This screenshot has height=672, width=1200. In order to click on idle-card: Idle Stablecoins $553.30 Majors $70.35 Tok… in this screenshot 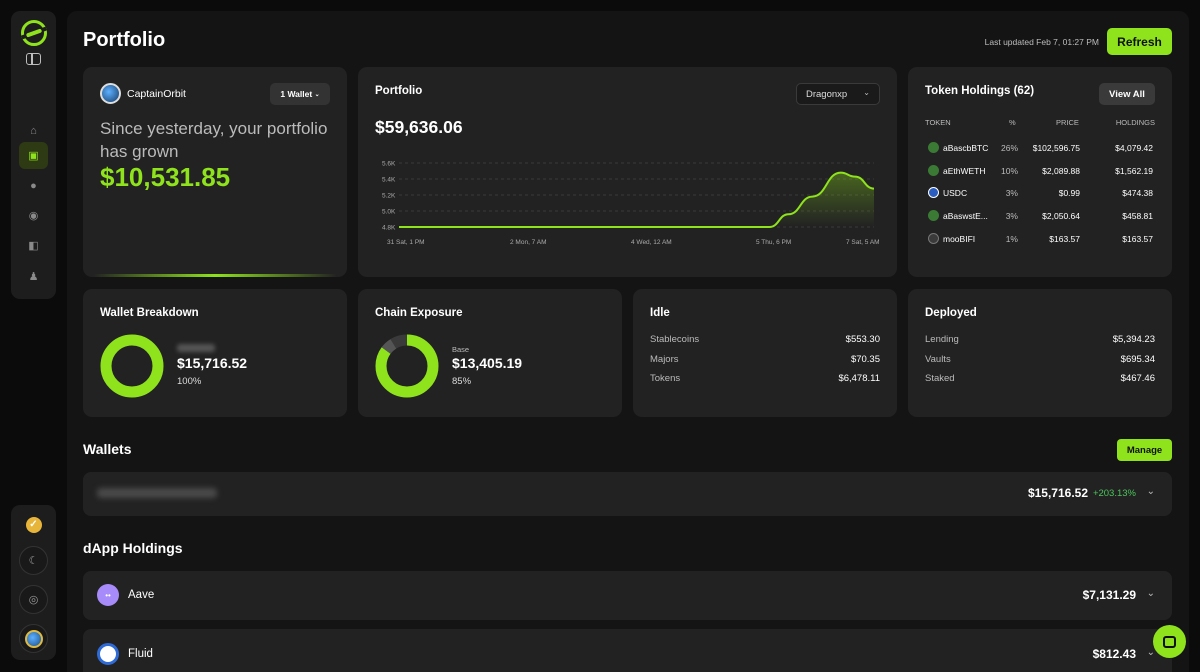, I will do `click(765, 353)`.